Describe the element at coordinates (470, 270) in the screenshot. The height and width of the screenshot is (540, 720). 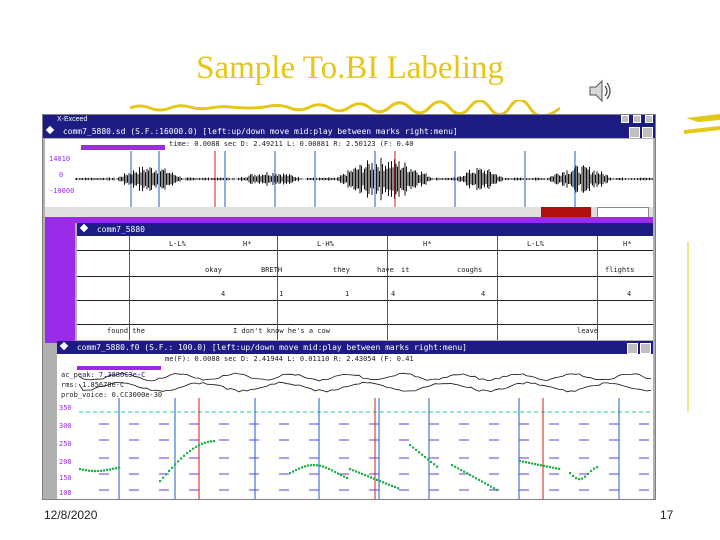
I see `word-label: coughs` at that location.